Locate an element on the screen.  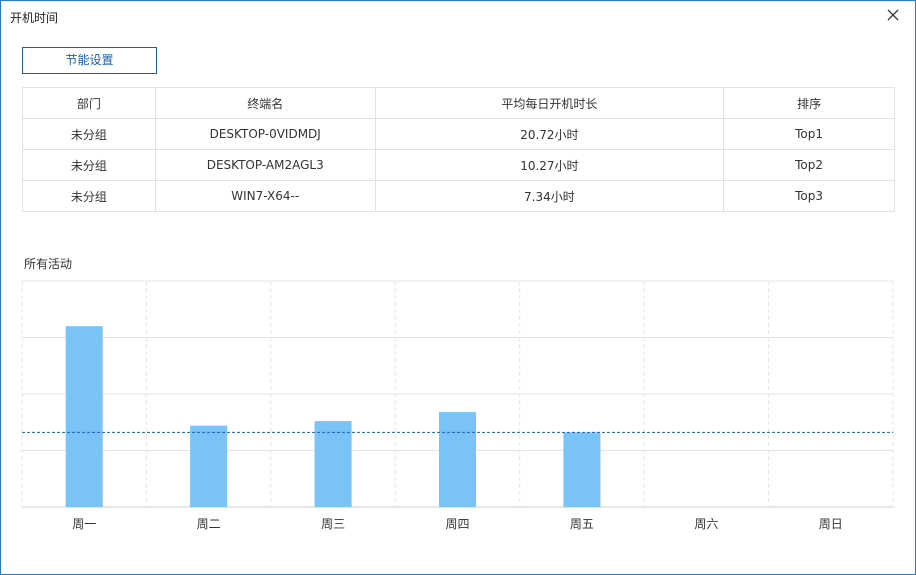
column-header-department: 部门 is located at coordinates (89, 103).